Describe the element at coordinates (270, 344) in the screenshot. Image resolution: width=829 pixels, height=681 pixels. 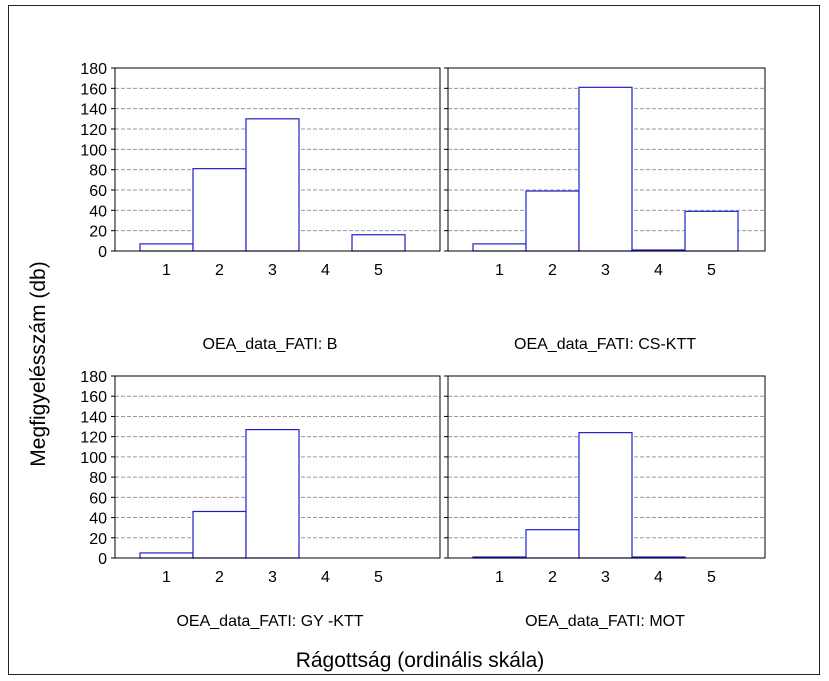
I see `panel-title: OEA_data_FATI: B` at that location.